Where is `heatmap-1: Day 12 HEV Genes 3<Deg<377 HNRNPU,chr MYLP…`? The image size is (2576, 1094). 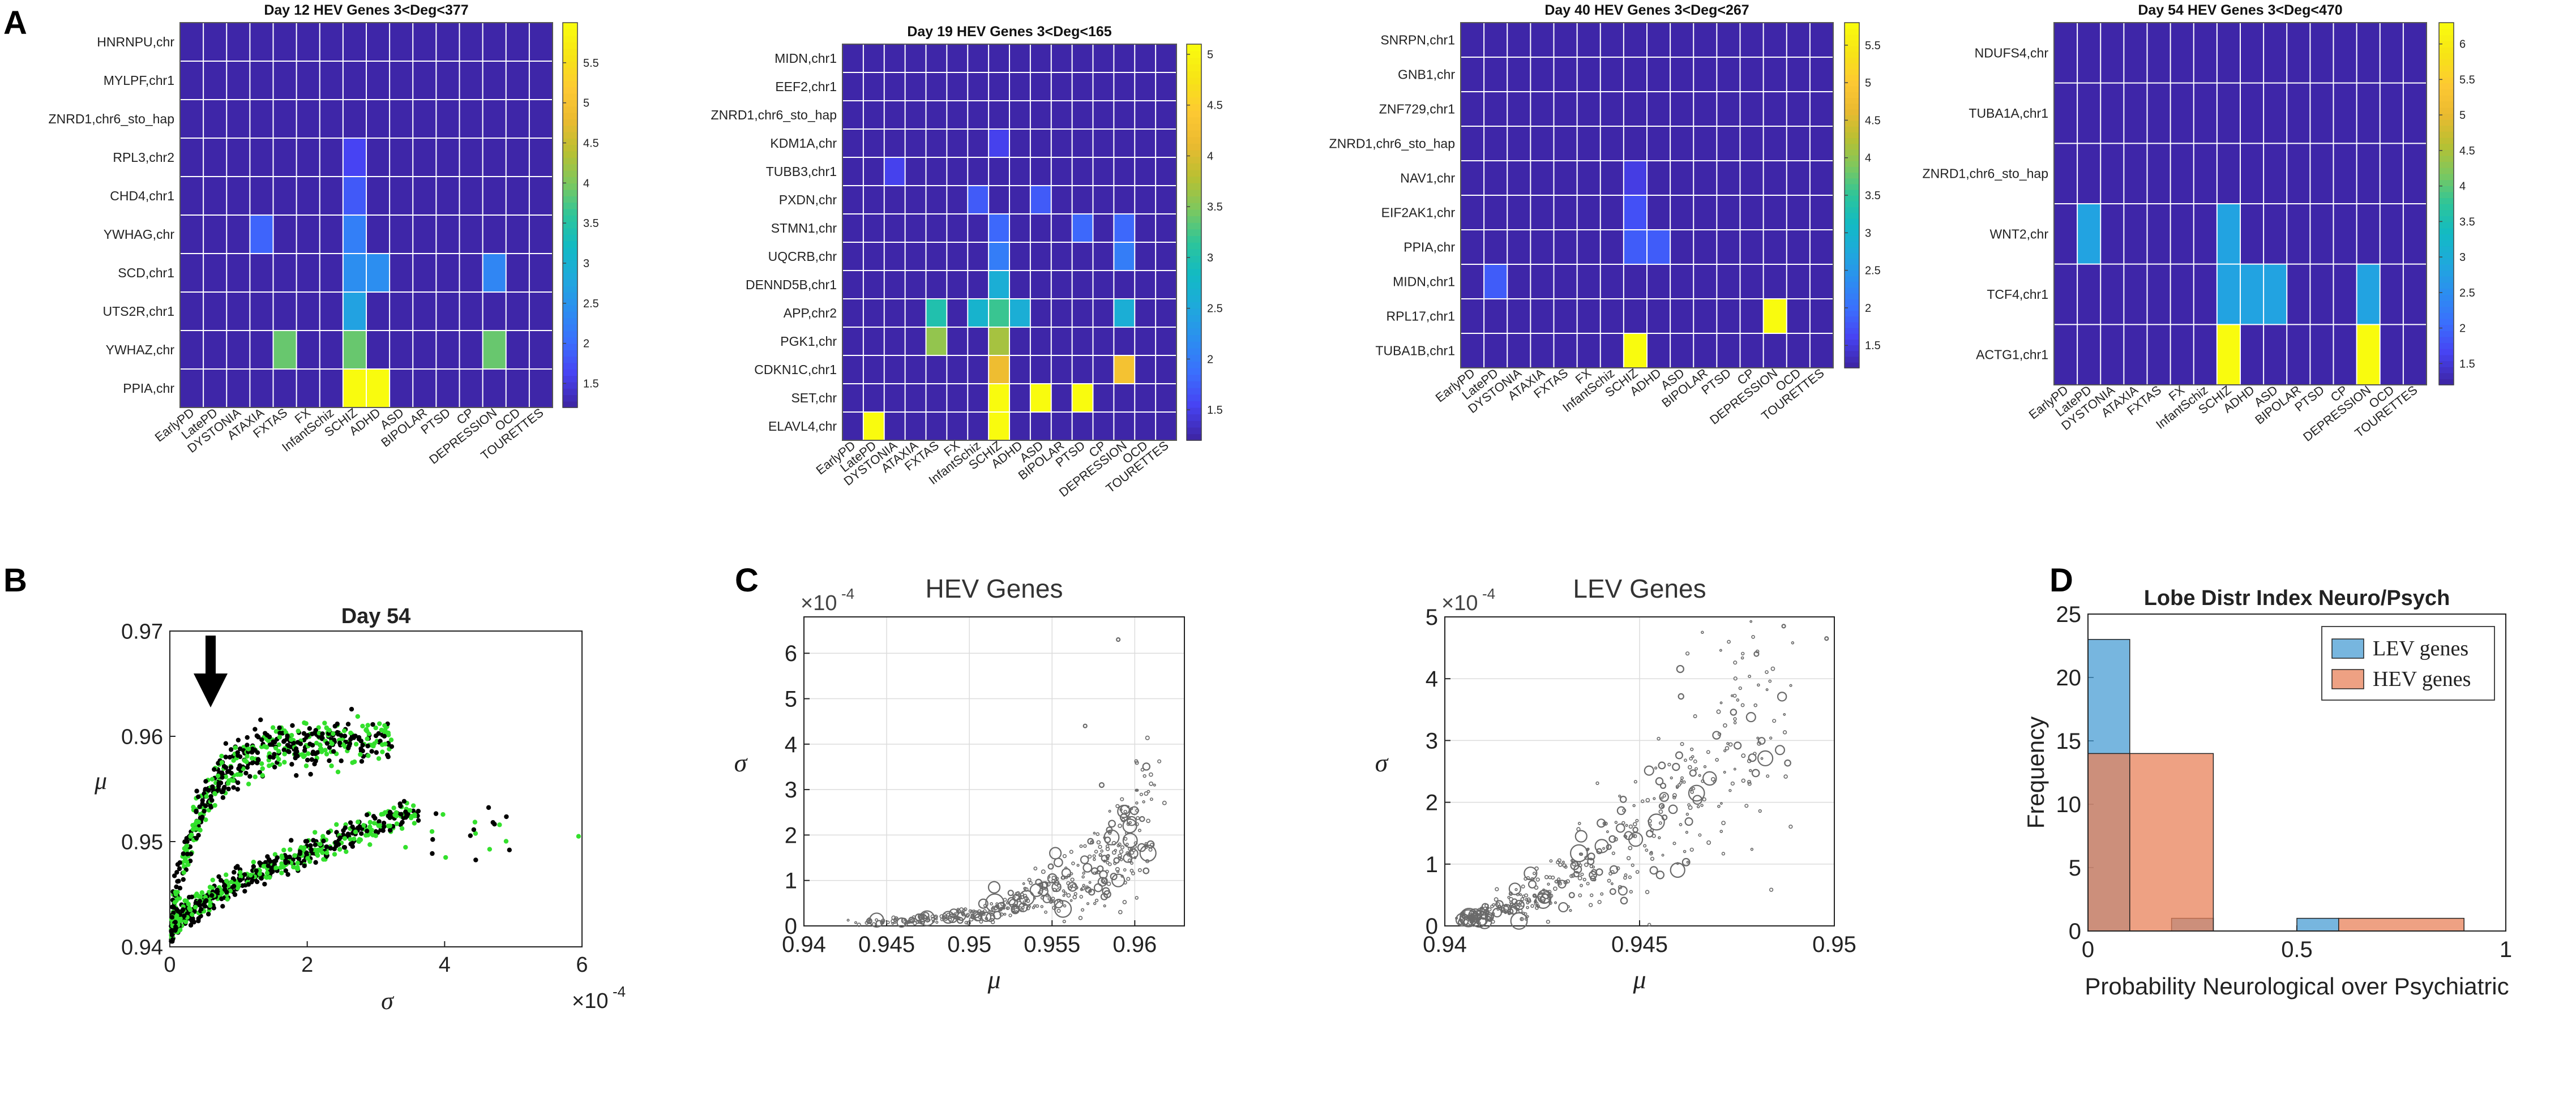
heatmap-1: Day 12 HEV Genes 3<Deg<377 HNRNPU,chr MYLP… is located at coordinates (324, 234).